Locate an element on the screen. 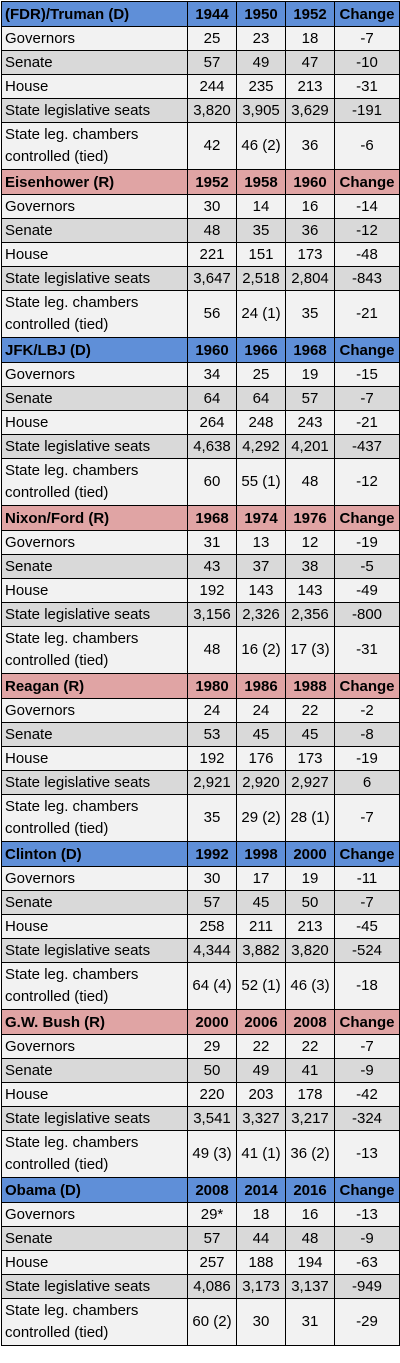  year-header: 1998 is located at coordinates (261, 854).